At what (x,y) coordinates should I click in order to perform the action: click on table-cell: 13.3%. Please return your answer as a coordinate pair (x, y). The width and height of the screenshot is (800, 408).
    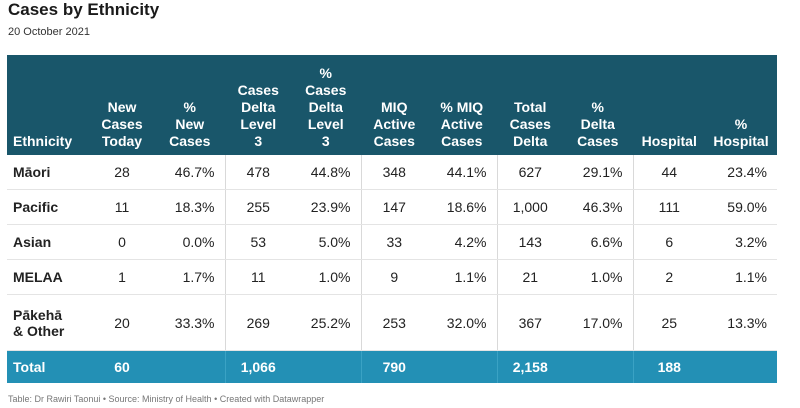
    Looking at the image, I should click on (741, 322).